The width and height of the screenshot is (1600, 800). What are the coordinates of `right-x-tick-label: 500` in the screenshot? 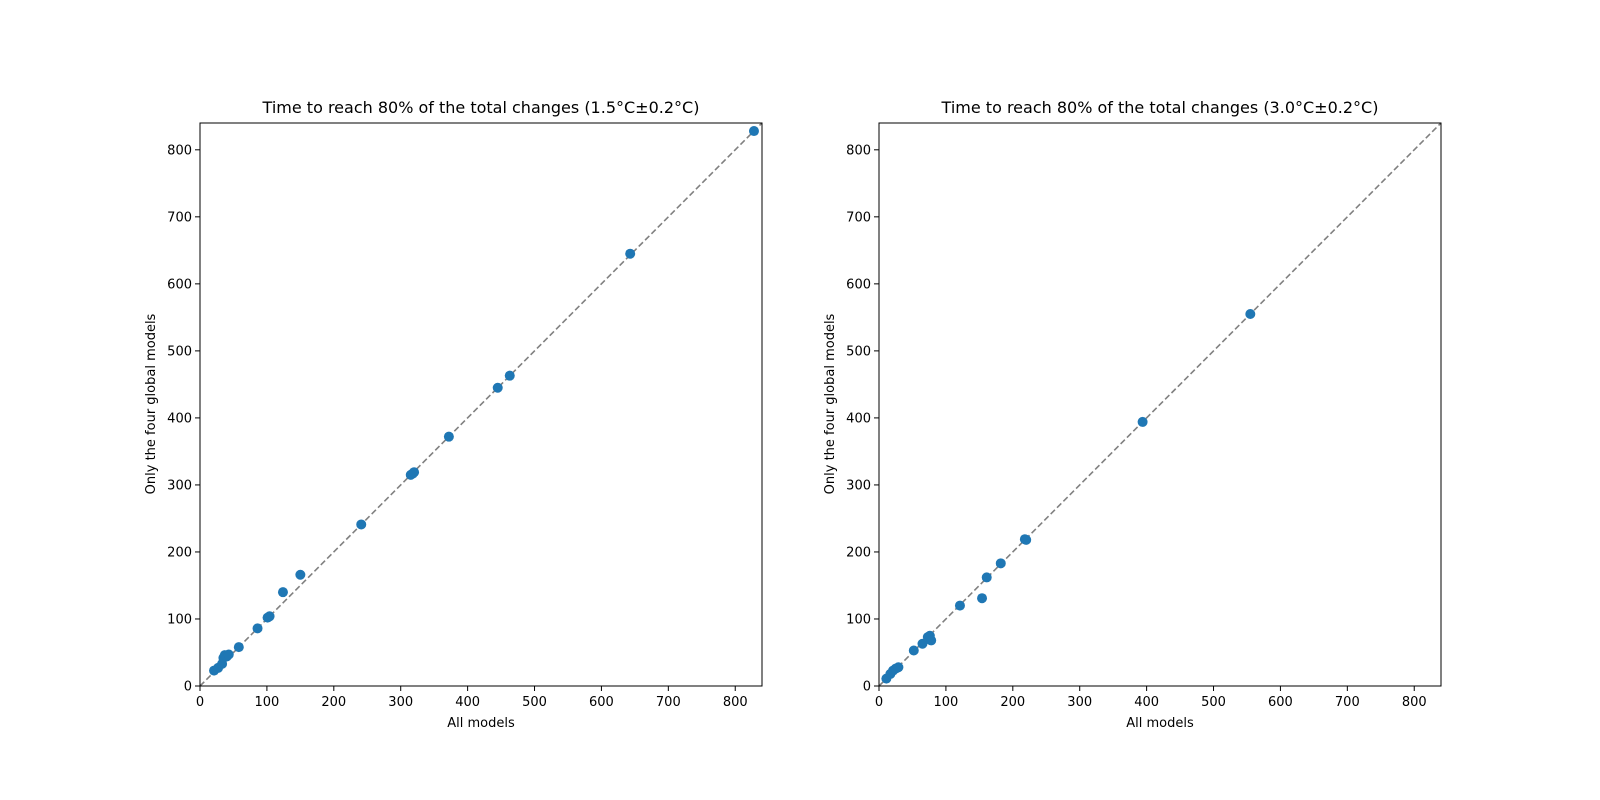 It's located at (1213, 702).